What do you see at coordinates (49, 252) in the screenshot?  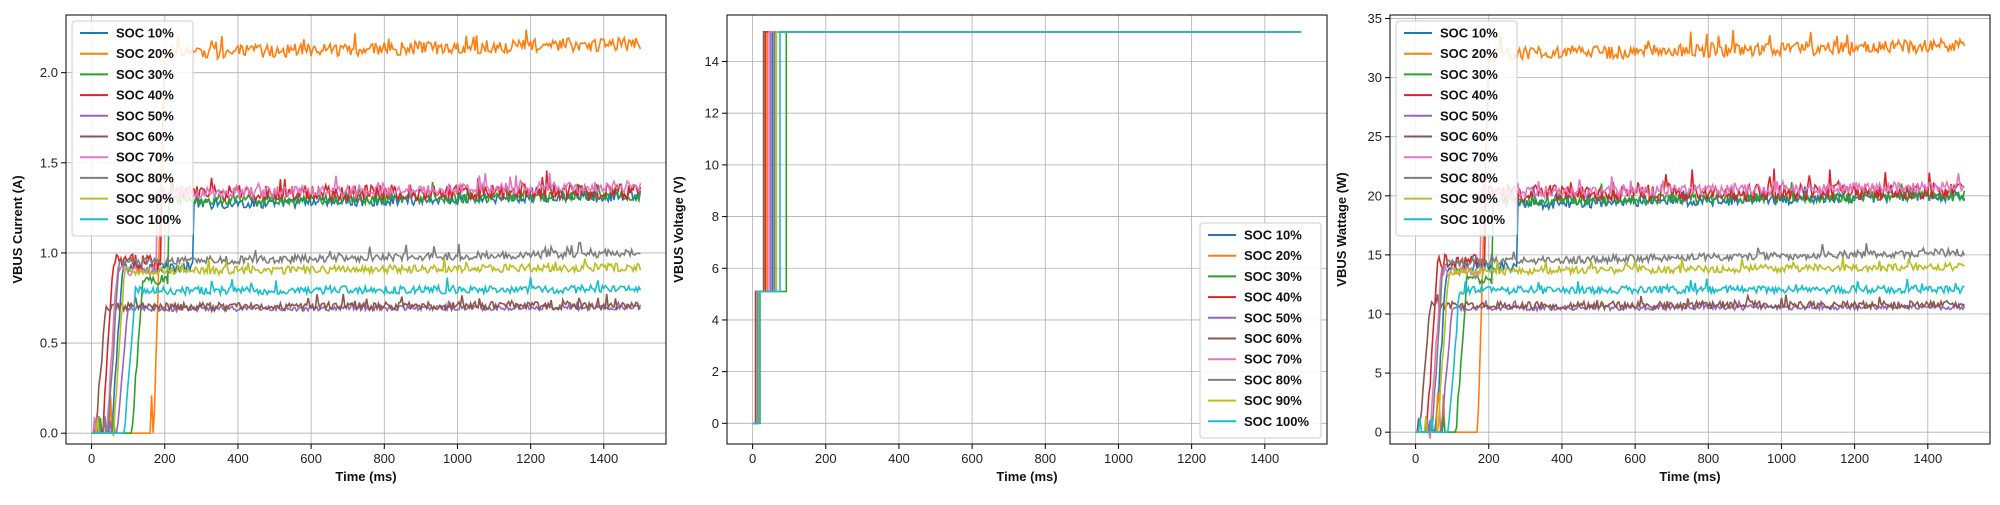 I see `y-tick-label: 1.0` at bounding box center [49, 252].